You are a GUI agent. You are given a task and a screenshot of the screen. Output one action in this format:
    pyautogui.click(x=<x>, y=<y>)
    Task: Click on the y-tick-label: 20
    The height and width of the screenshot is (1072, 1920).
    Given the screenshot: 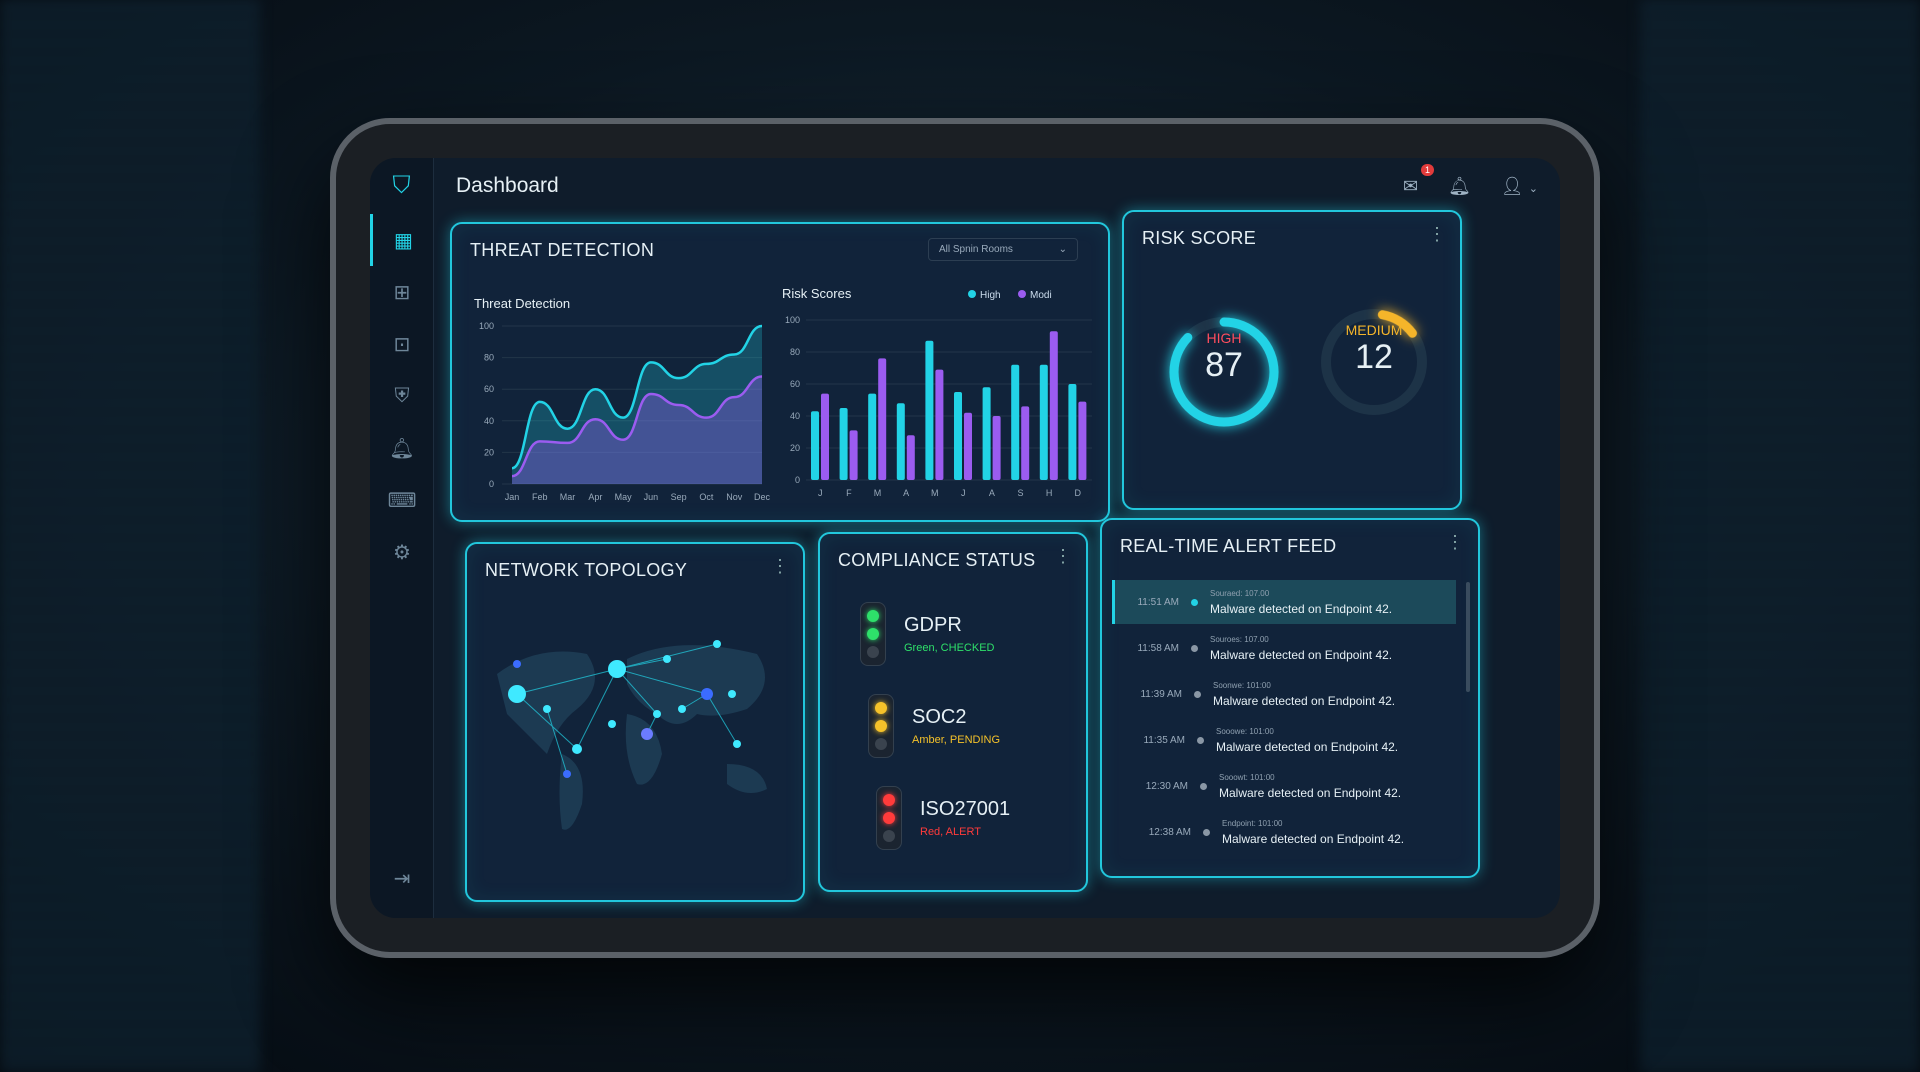 What is the action you would take?
    pyautogui.click(x=795, y=448)
    